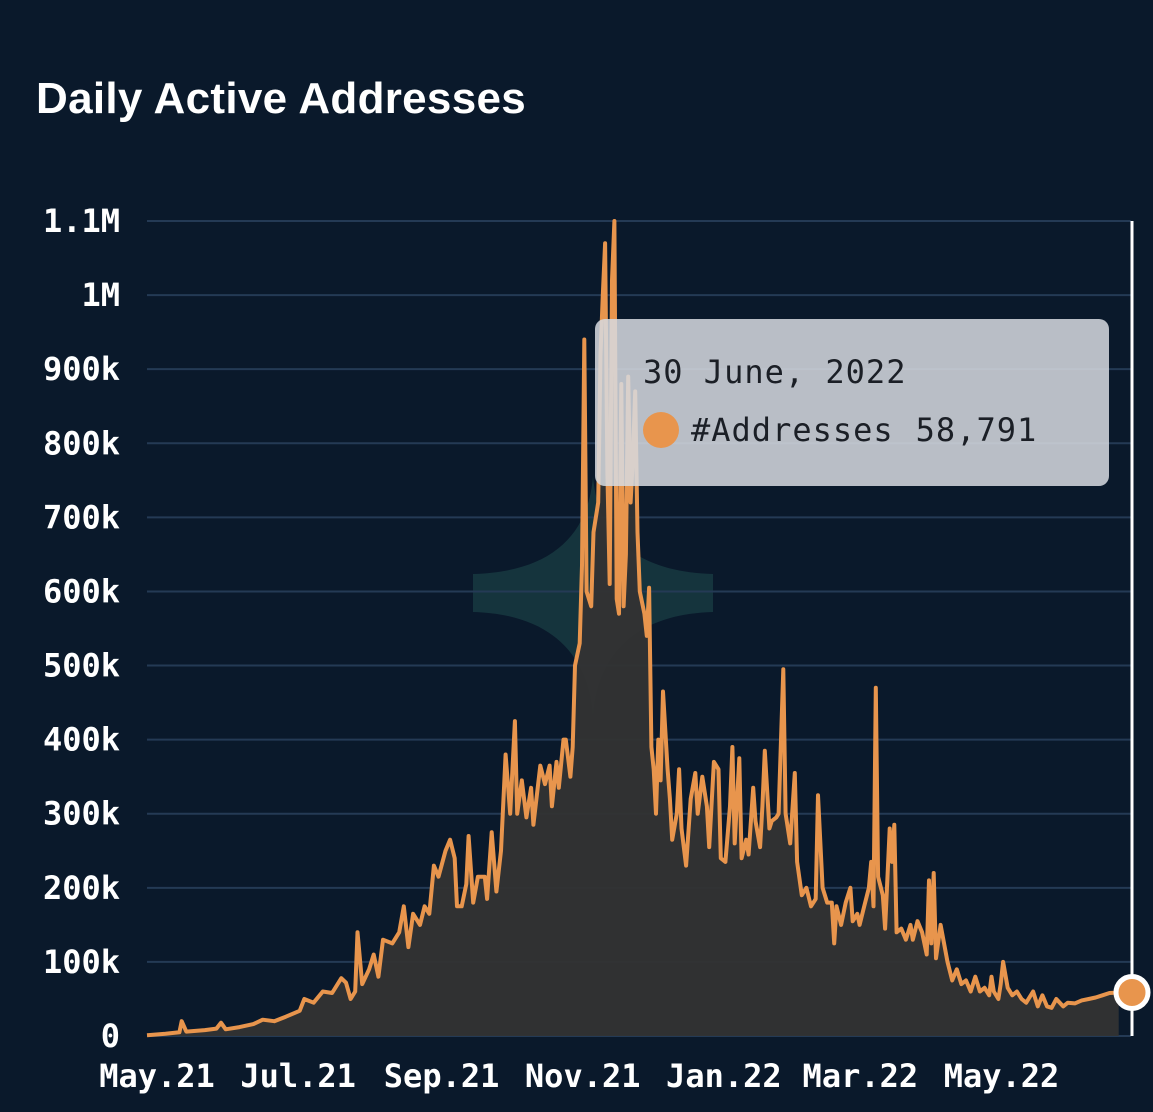 This screenshot has width=1153, height=1112. What do you see at coordinates (442, 1076) in the screenshot?
I see `x-tick-label: Sep.21` at bounding box center [442, 1076].